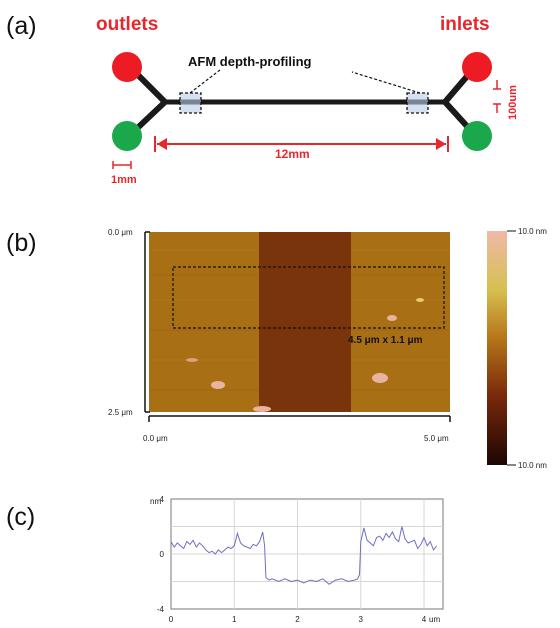 This screenshot has width=560, height=628. I want to click on afm-x-right-label: 5.0 μm, so click(436, 438).